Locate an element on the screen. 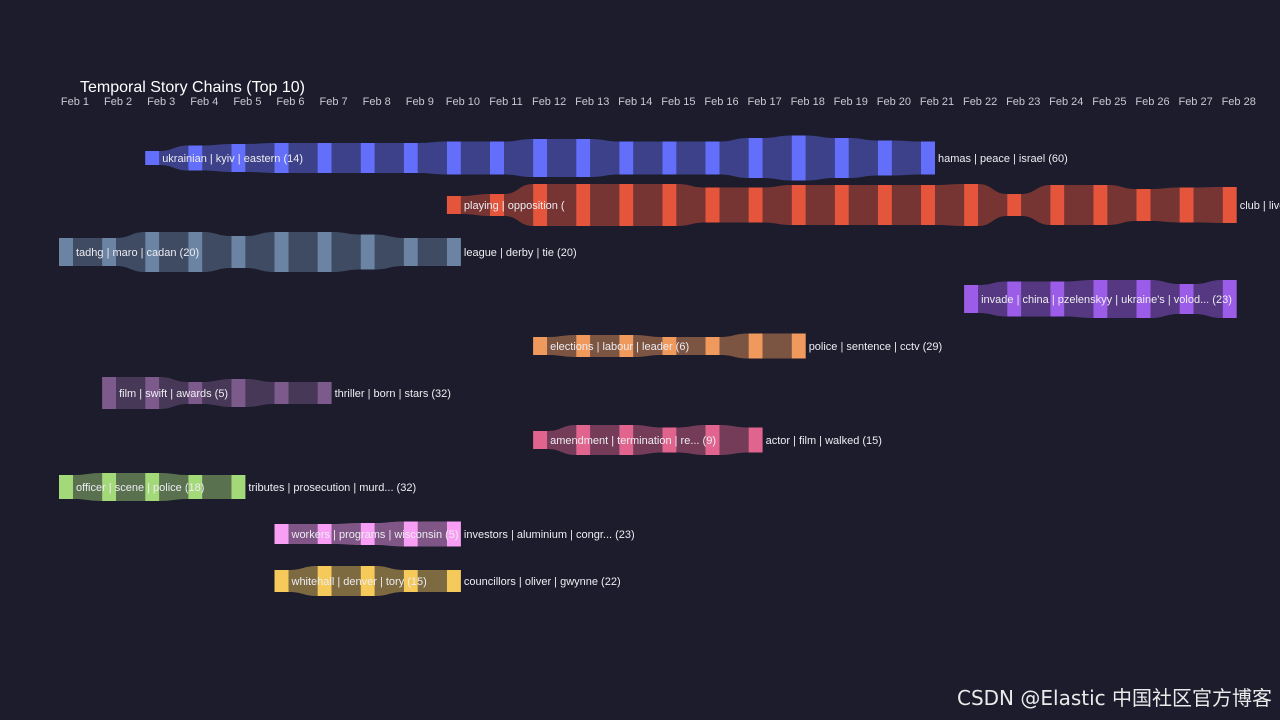  x-tick-label: Feb 21 is located at coordinates (937, 102).